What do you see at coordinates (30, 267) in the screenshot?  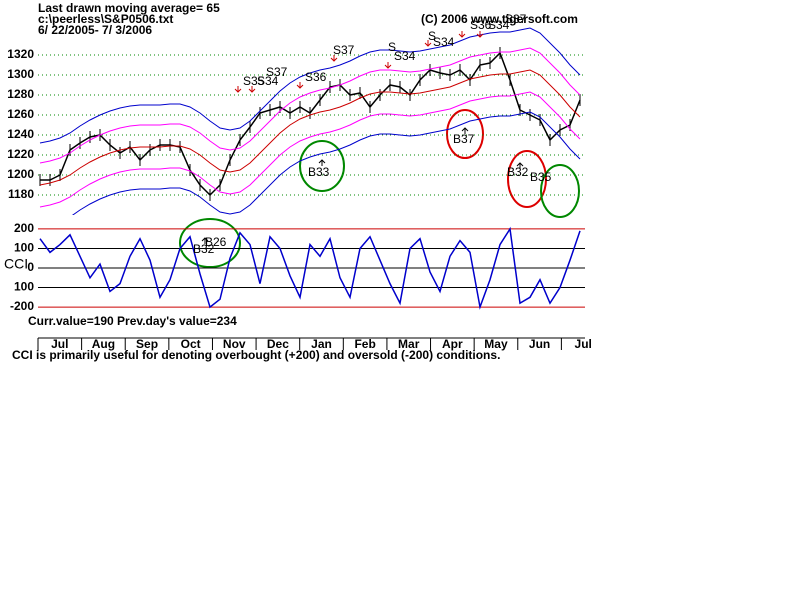 I see `y-tick-label: 0` at bounding box center [30, 267].